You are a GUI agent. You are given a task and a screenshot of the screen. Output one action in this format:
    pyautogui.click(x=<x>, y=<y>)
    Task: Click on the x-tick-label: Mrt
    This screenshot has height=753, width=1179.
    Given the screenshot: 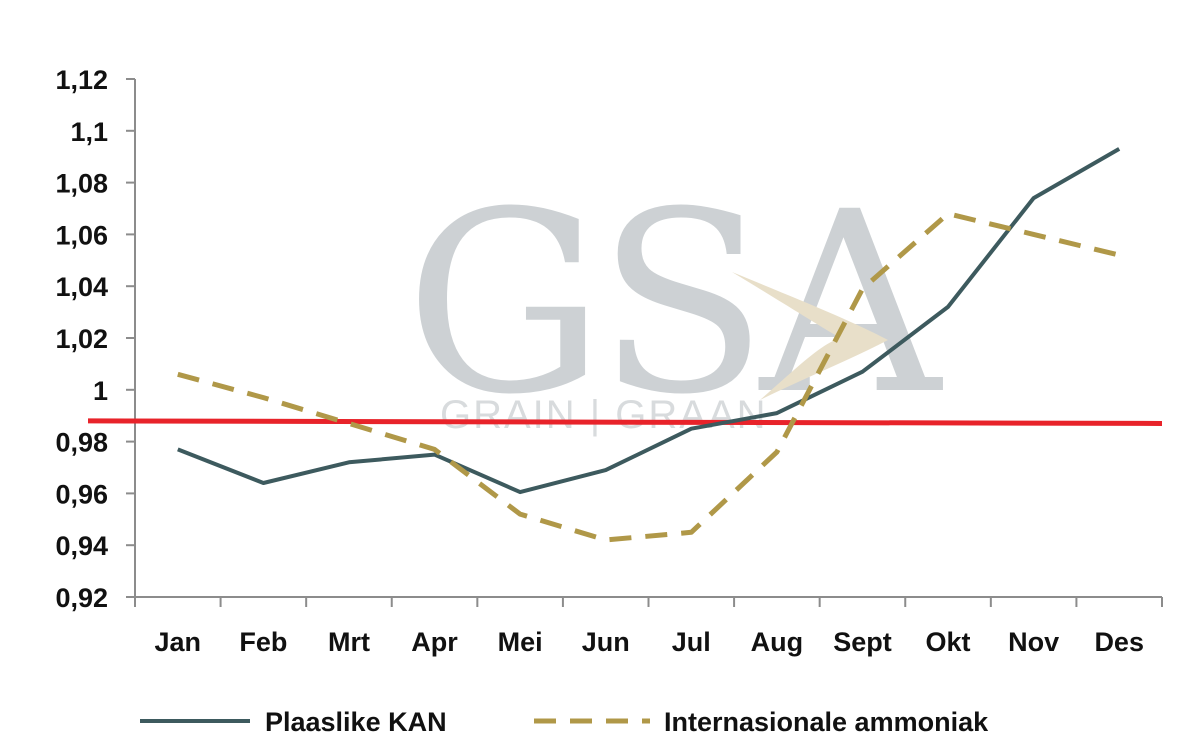 What is the action you would take?
    pyautogui.click(x=349, y=642)
    